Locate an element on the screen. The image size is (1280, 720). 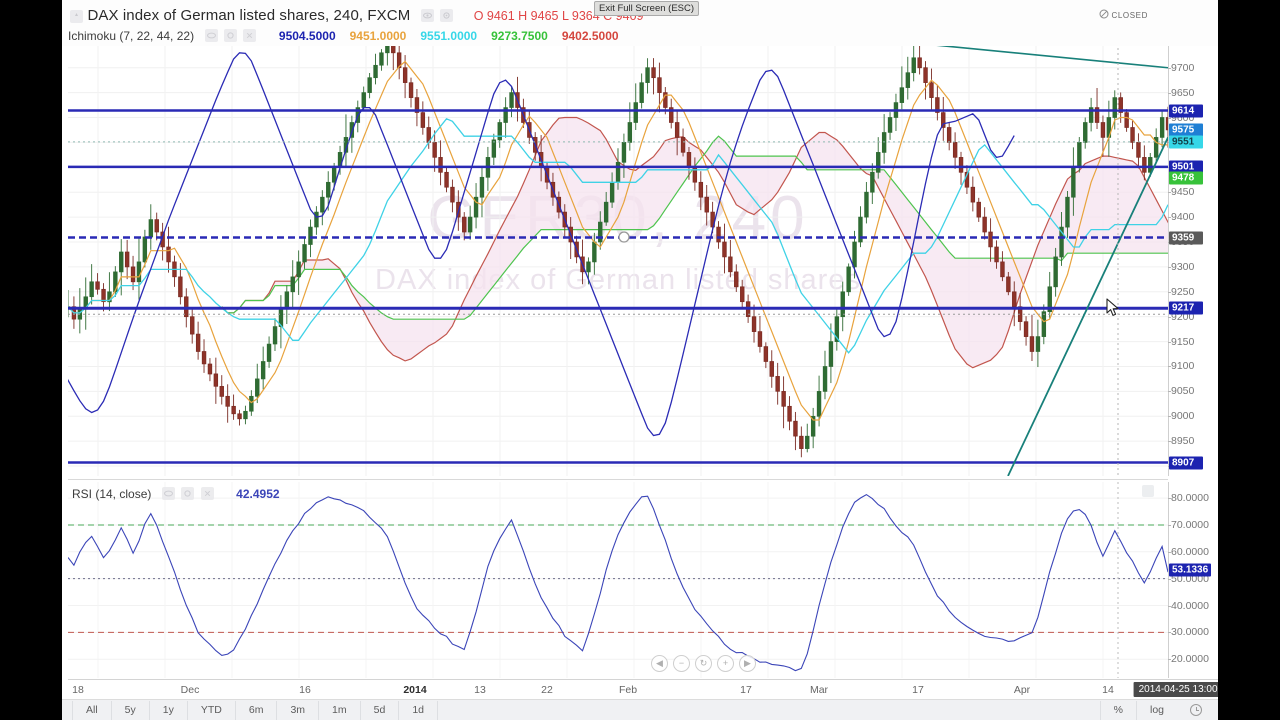
scale-button-log: log is located at coordinates (1156, 710).